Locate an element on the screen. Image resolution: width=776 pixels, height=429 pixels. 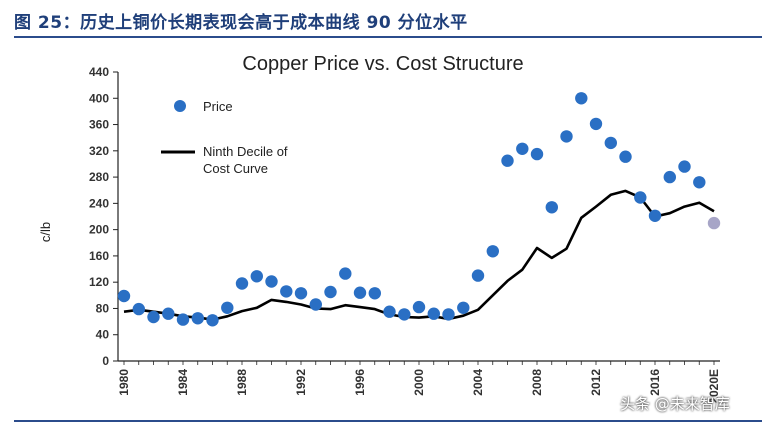
x-tick-label: 1992 is located at coordinates (301, 382).